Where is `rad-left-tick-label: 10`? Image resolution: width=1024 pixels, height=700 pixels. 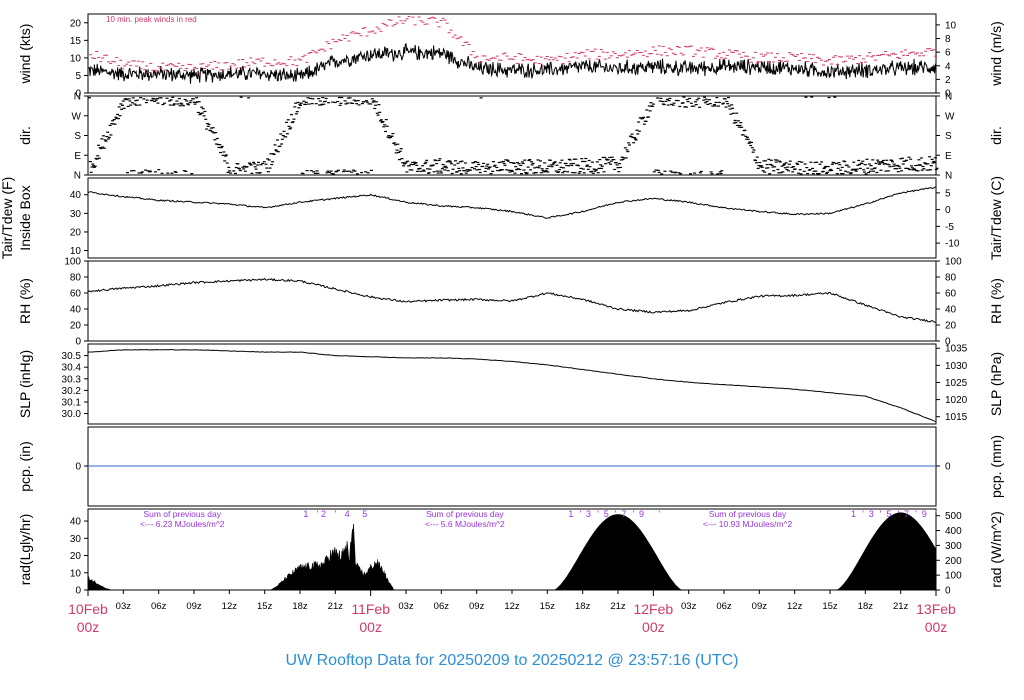
rad-left-tick-label: 10 is located at coordinates (76, 573).